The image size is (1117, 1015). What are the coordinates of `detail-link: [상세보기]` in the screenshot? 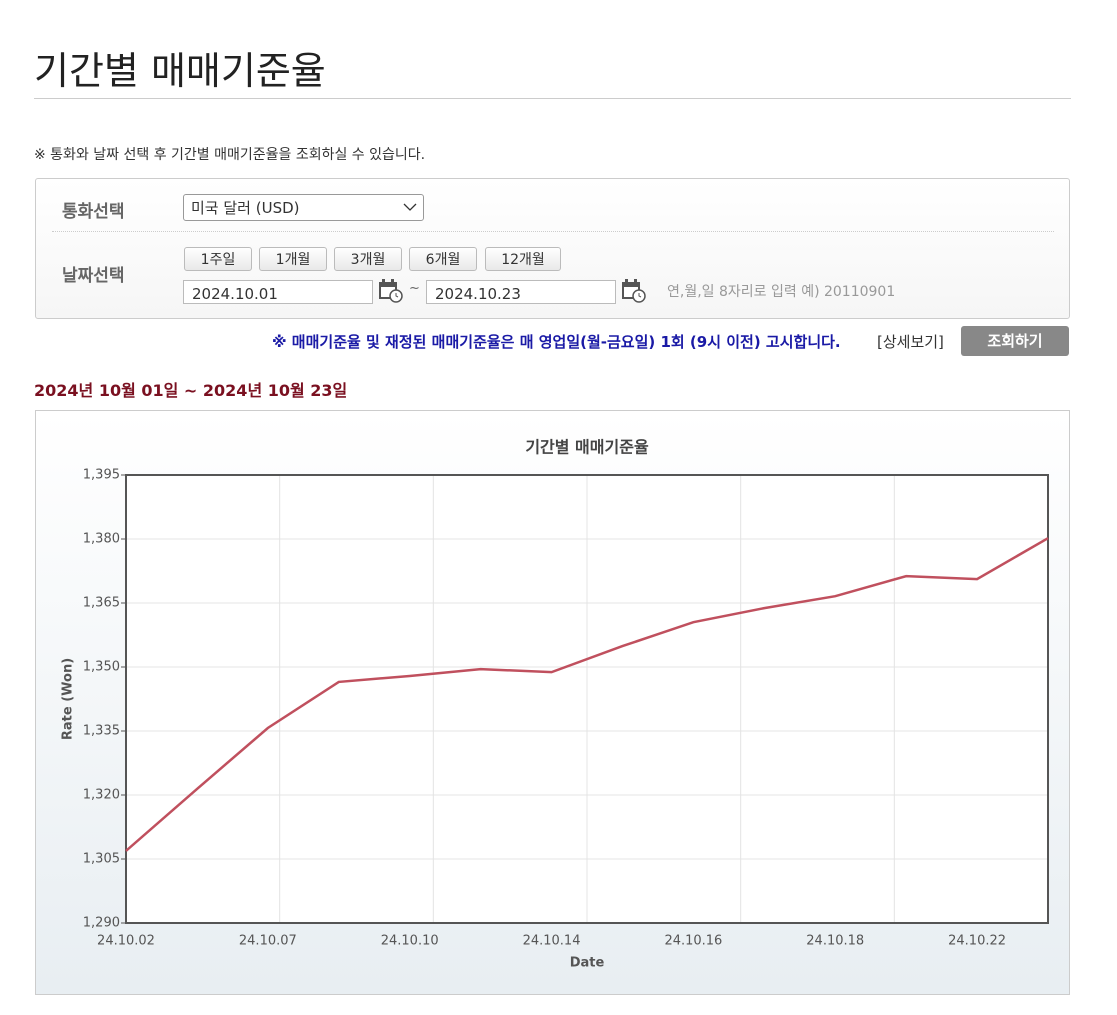 It's located at (910, 342).